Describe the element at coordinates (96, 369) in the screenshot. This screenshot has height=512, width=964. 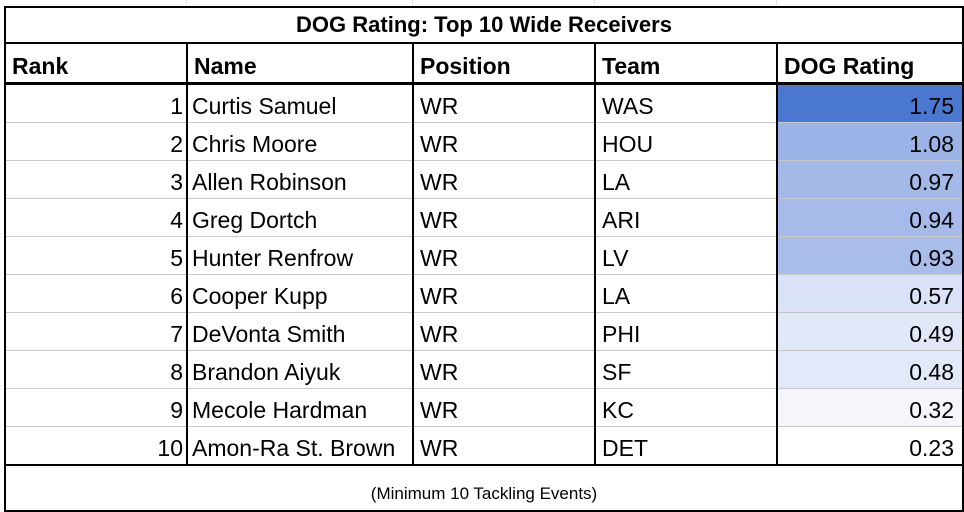
I see `cell-rank: 8` at that location.